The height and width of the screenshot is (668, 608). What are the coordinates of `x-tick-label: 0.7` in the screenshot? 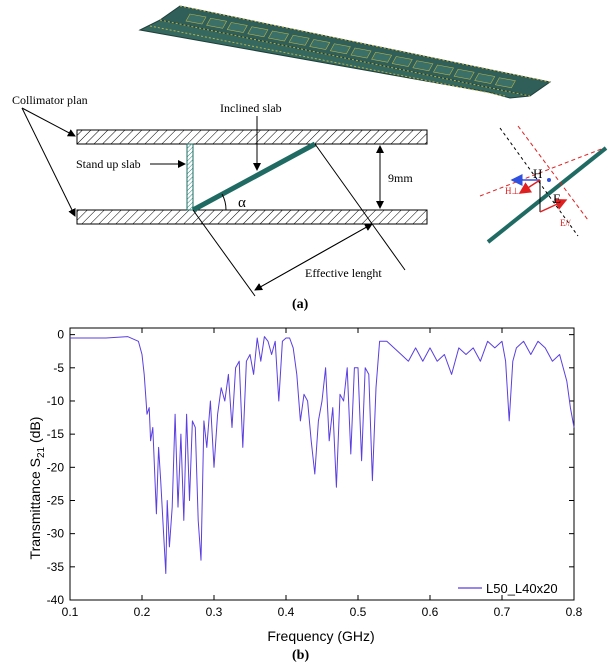 It's located at (502, 612).